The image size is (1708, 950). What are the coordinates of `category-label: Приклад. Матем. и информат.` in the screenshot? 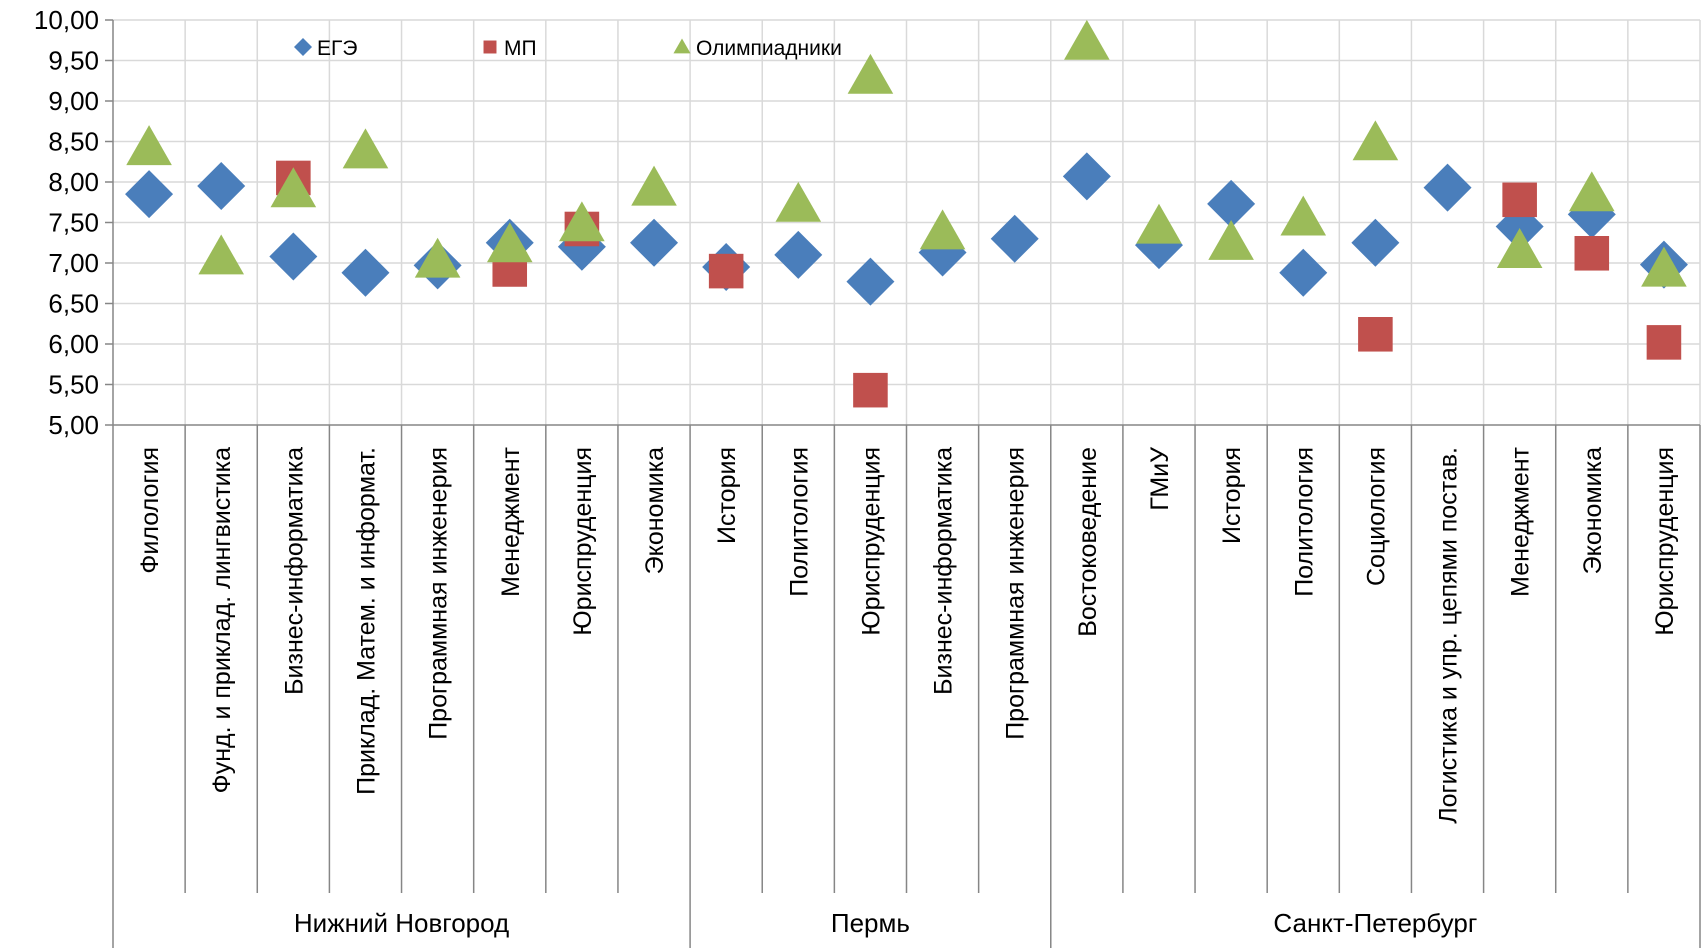 It's located at (366, 621).